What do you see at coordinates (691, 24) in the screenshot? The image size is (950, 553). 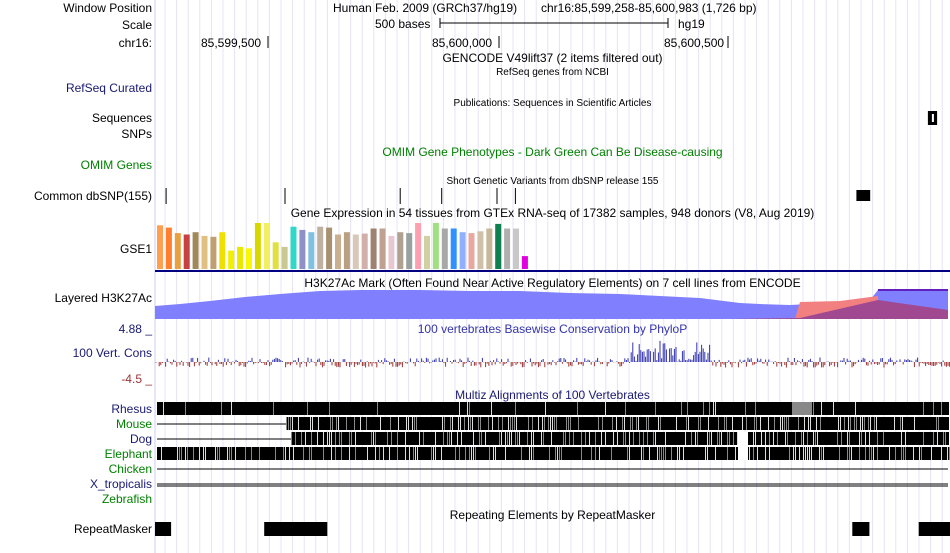 I see `db-name: hg19` at bounding box center [691, 24].